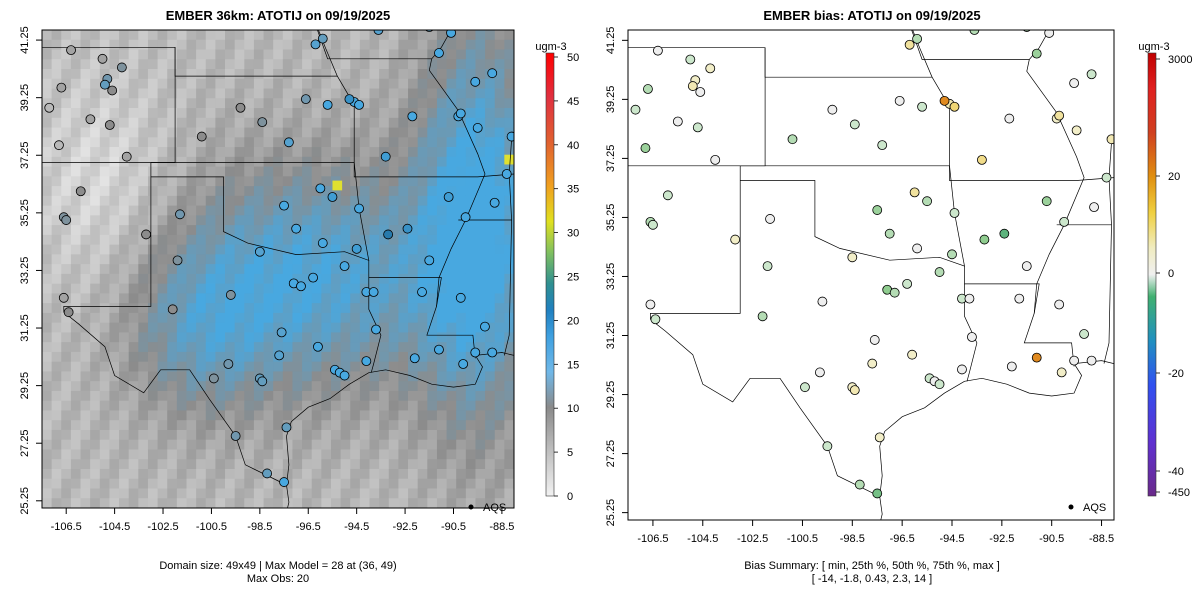 The image size is (1200, 600). What do you see at coordinates (61, 87) in the screenshot?
I see `left-station-marker` at bounding box center [61, 87].